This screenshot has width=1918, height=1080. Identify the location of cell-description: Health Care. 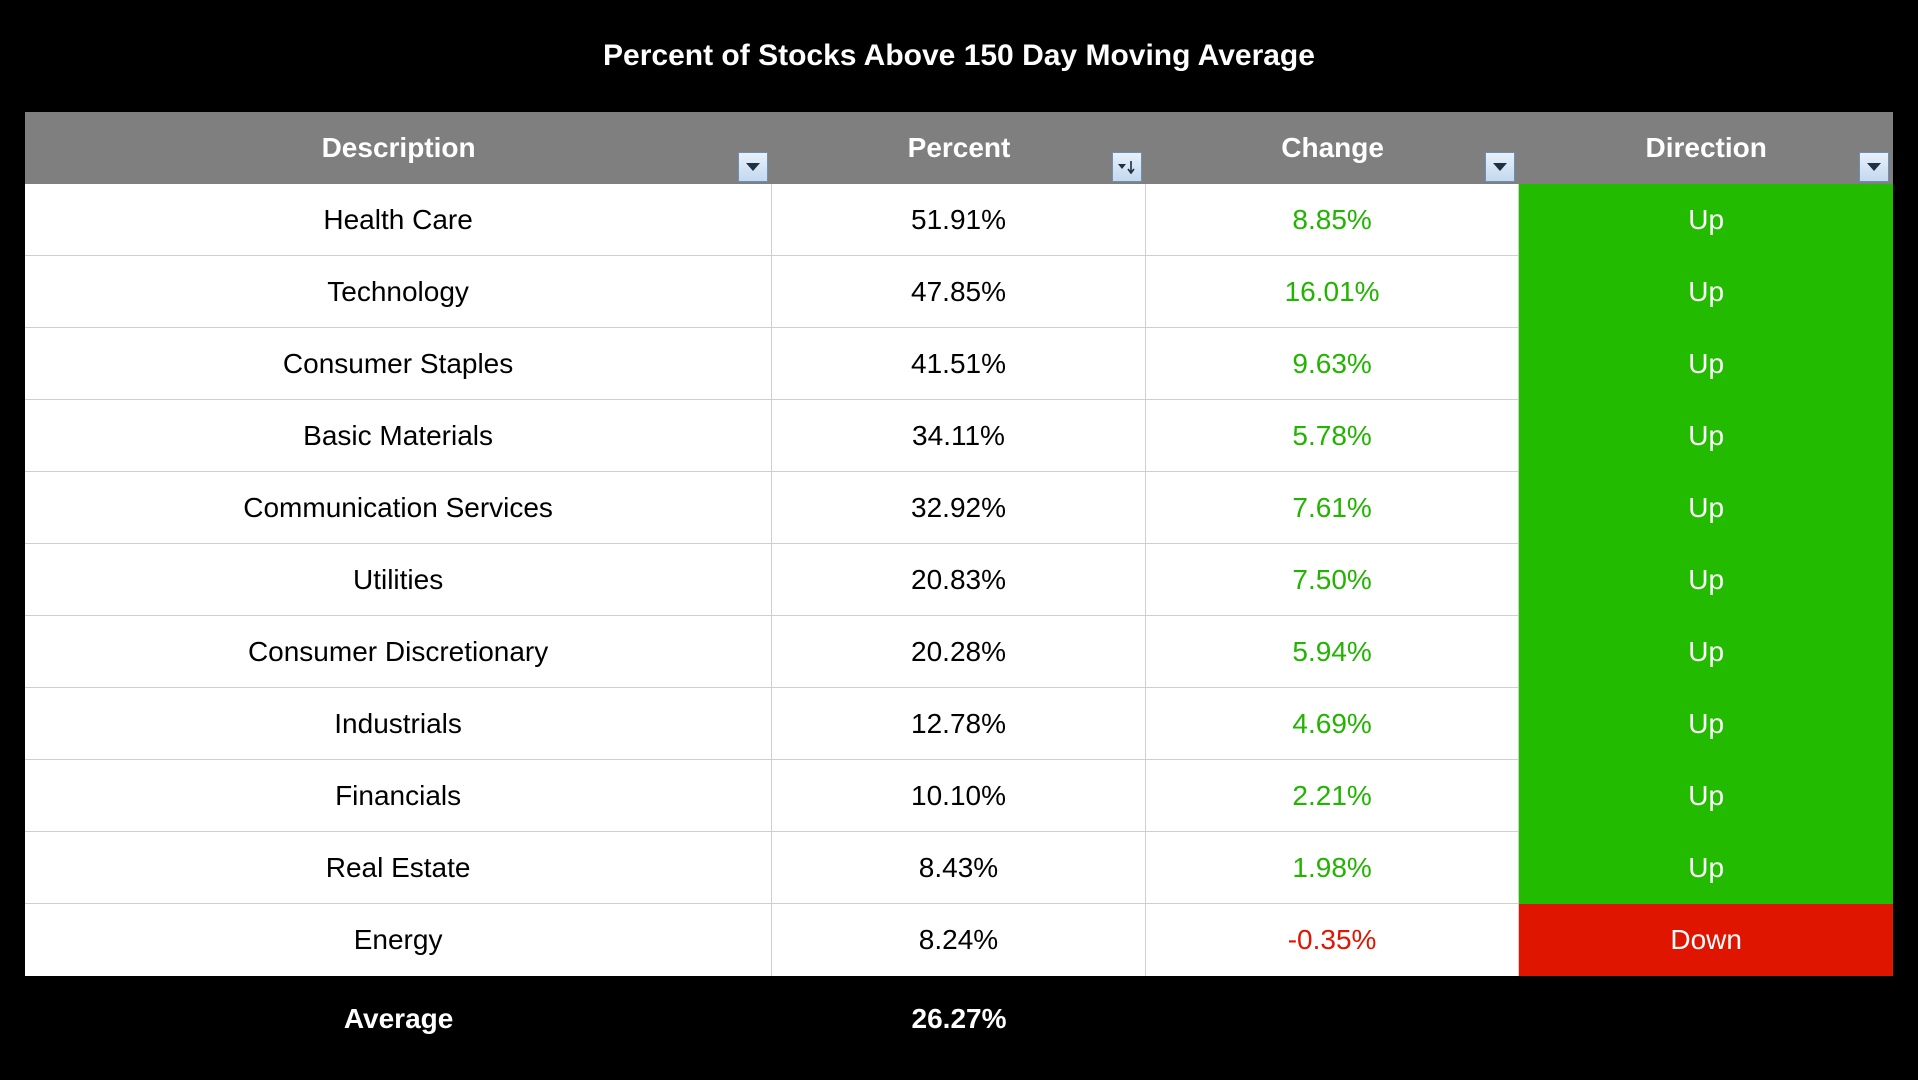
(399, 220).